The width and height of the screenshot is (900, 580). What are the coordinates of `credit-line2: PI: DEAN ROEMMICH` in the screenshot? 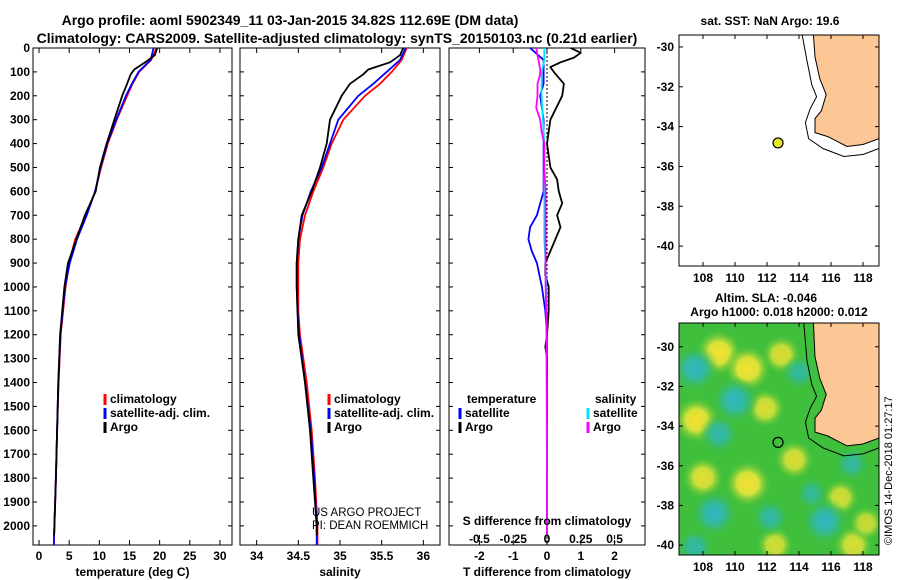 It's located at (370, 526).